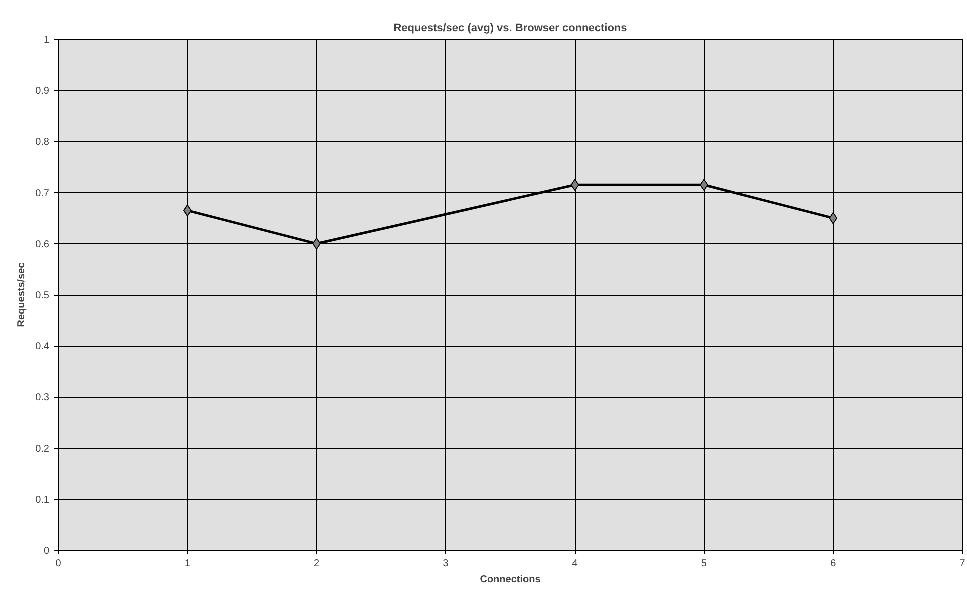 Image resolution: width=967 pixels, height=595 pixels. Describe the element at coordinates (833, 564) in the screenshot. I see `x-tick-label: 6` at that location.